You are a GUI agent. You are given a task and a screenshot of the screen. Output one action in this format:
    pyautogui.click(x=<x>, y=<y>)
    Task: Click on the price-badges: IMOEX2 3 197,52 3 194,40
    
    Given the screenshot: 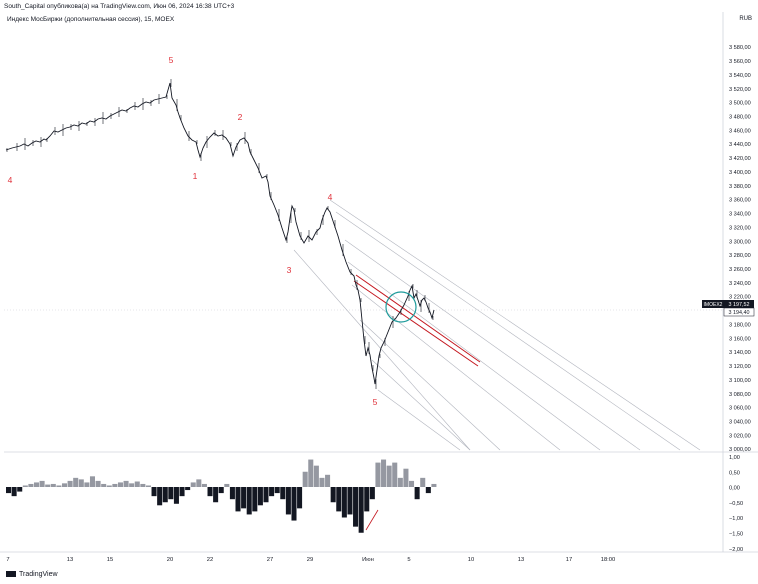 What is the action you would take?
    pyautogui.click(x=728, y=308)
    